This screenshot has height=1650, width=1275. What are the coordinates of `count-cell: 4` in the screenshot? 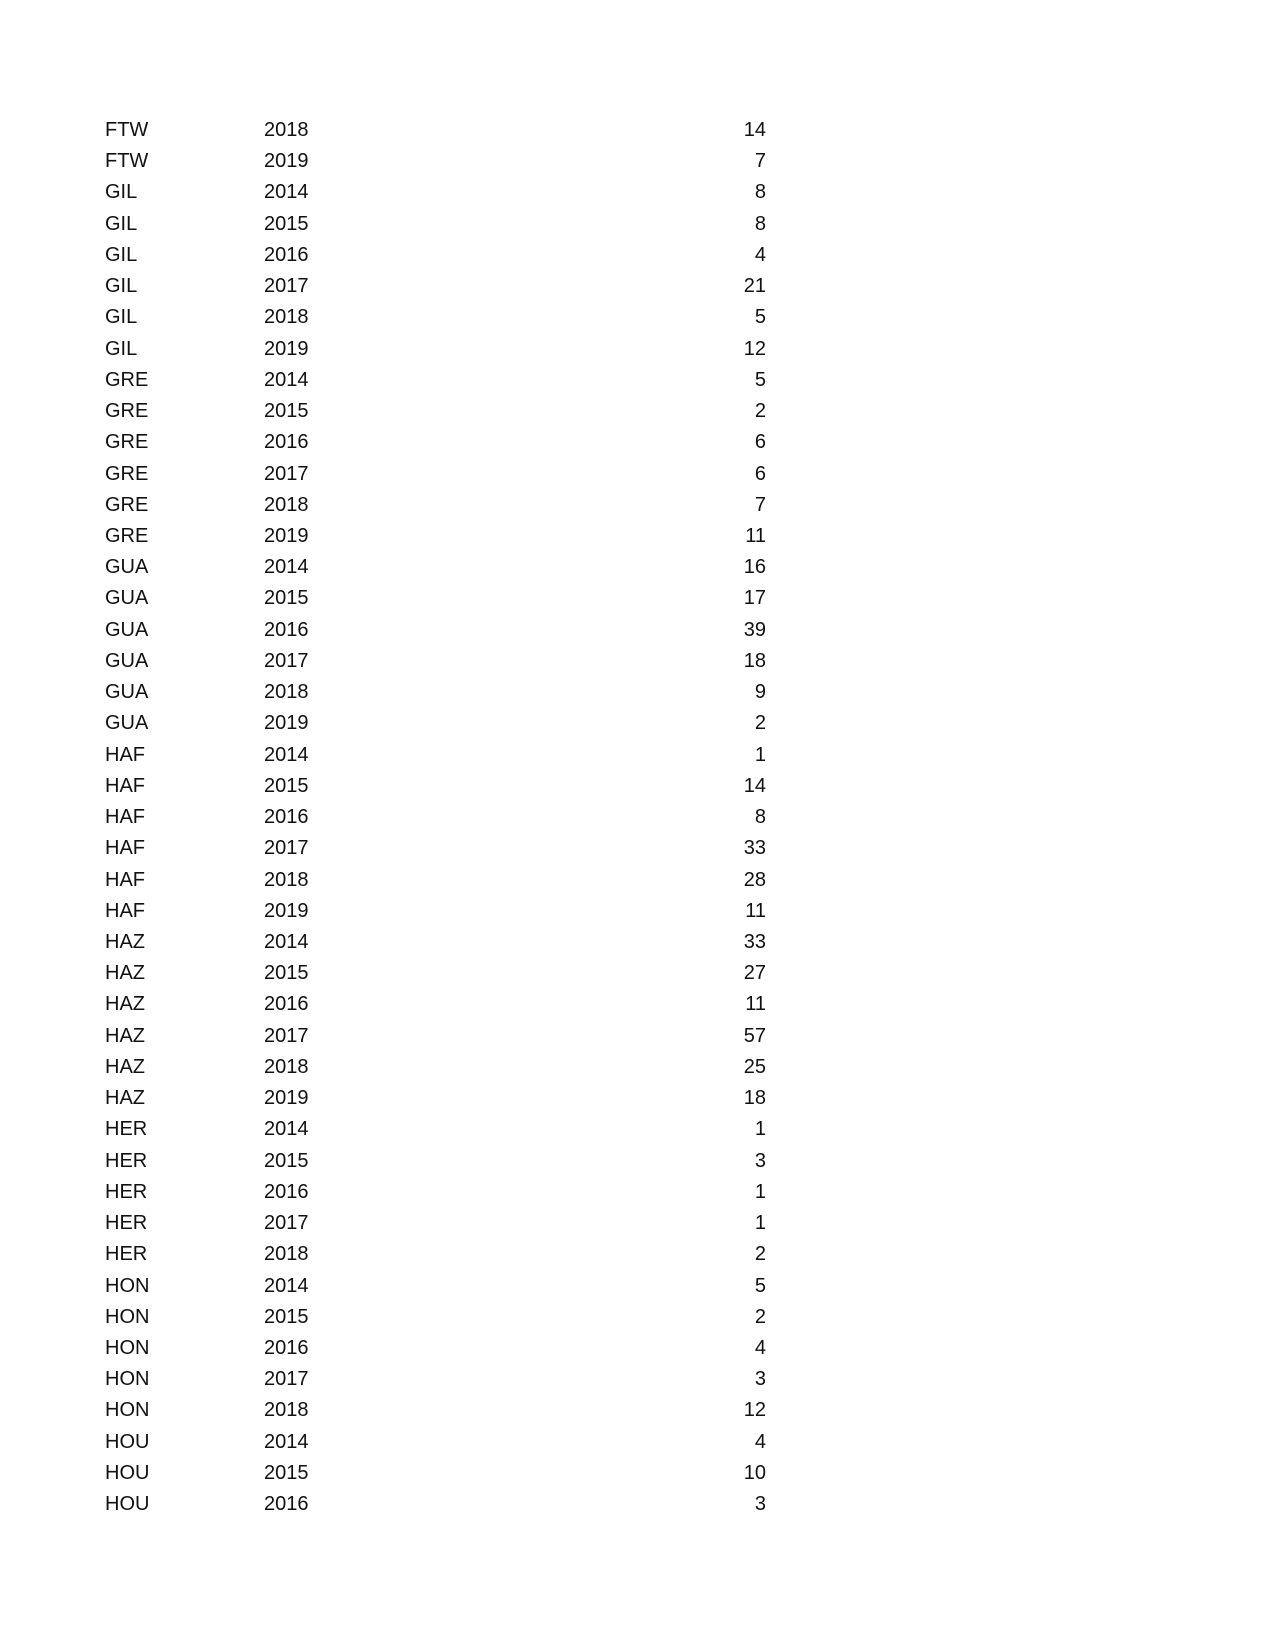 It's located at (760, 254).